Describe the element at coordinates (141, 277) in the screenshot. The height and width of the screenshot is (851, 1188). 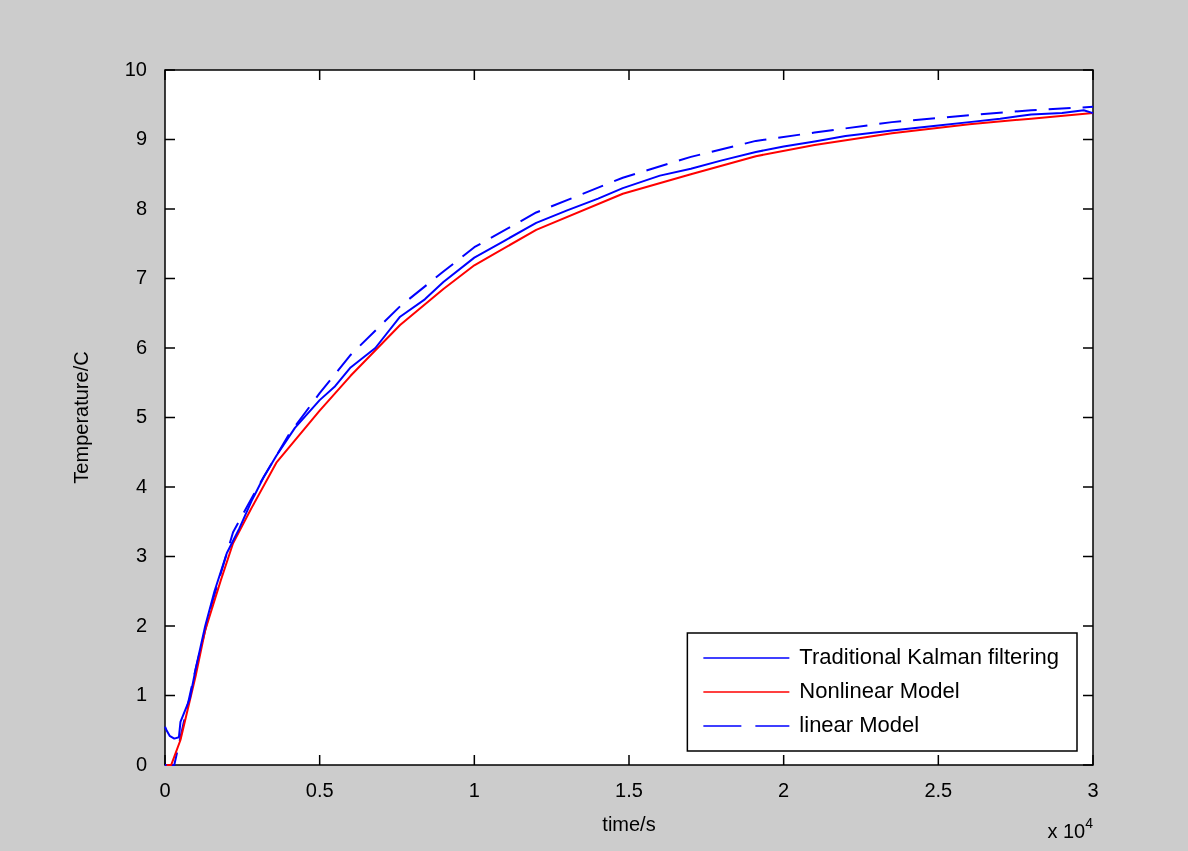
I see `y-tick-label: 7` at that location.